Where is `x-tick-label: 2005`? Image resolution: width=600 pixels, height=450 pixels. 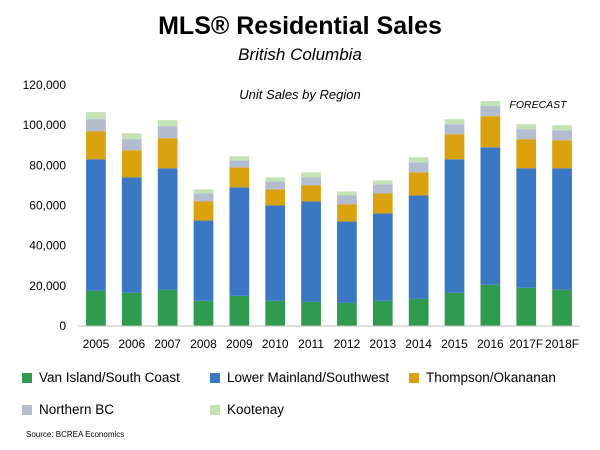
x-tick-label: 2005 is located at coordinates (96, 344).